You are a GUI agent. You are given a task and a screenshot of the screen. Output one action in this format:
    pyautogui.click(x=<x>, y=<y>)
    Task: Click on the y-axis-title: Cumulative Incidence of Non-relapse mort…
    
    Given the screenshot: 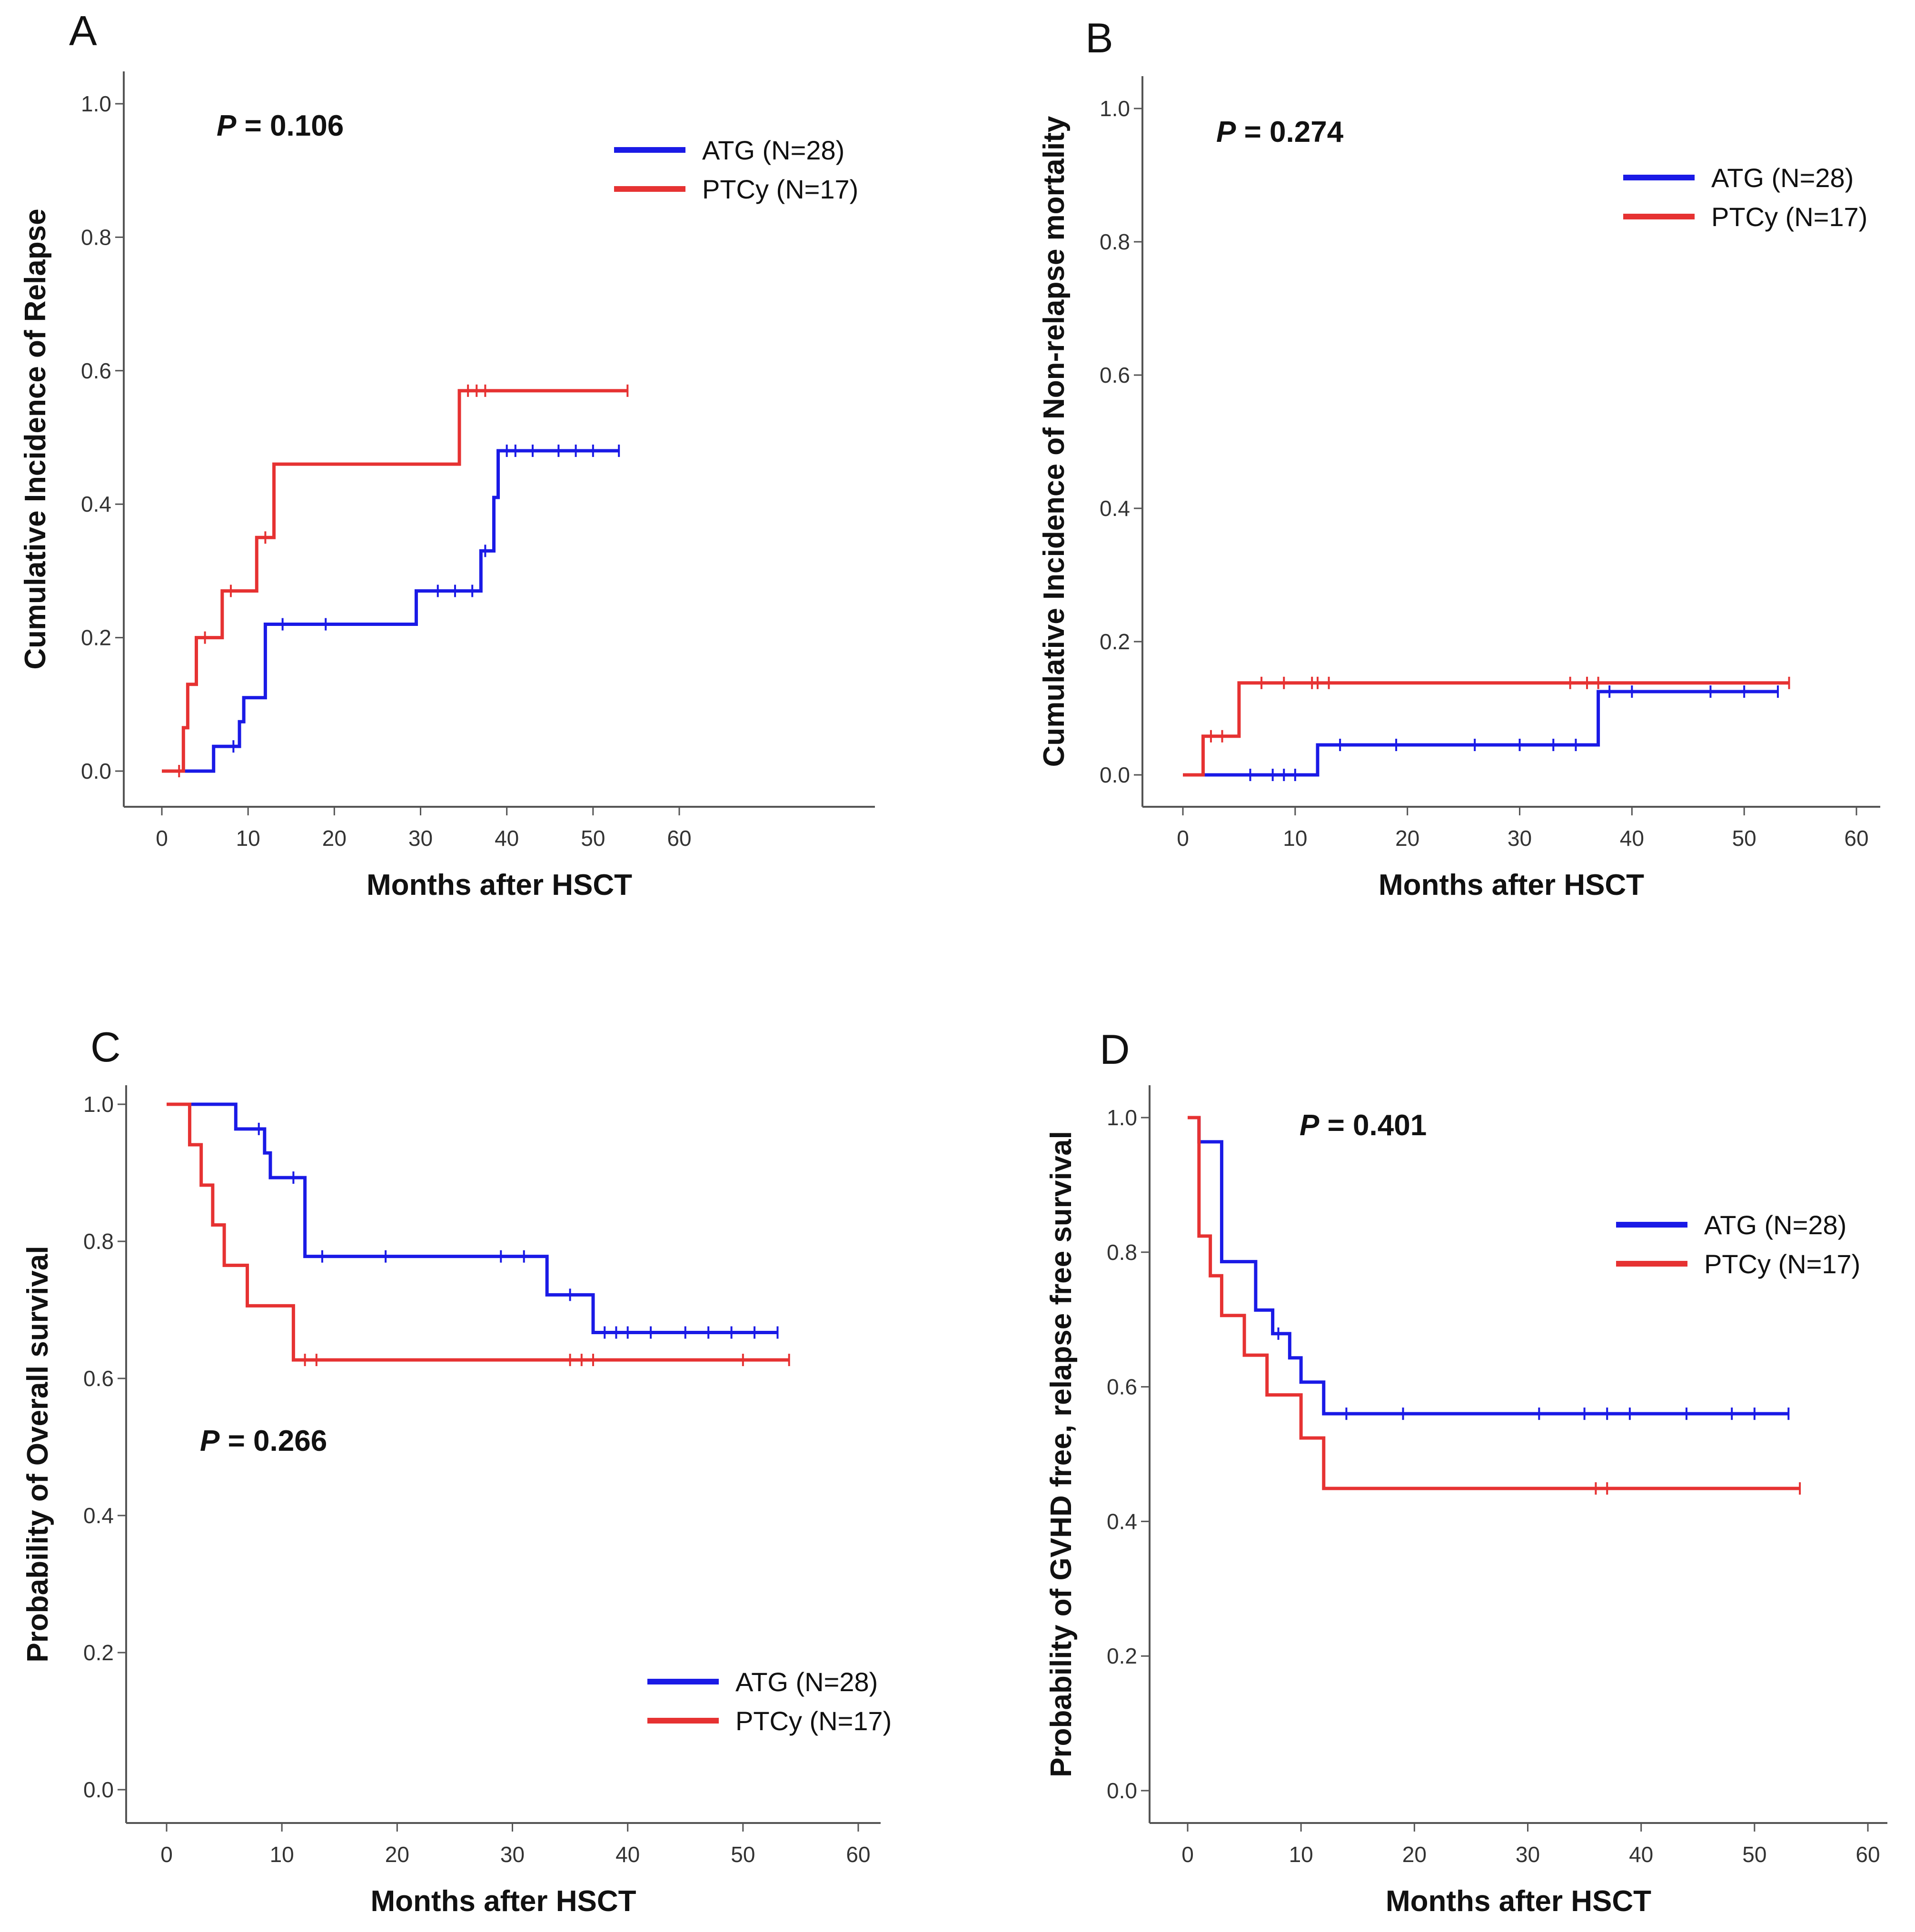 What is the action you would take?
    pyautogui.click(x=1054, y=441)
    